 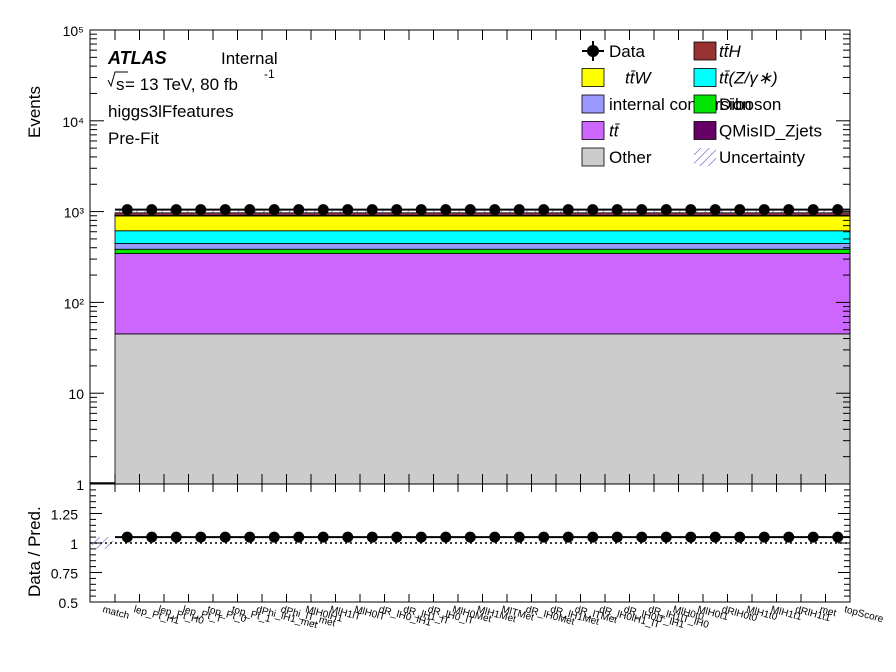 What do you see at coordinates (115, 613) in the screenshot?
I see `x-tick-label: match` at bounding box center [115, 613].